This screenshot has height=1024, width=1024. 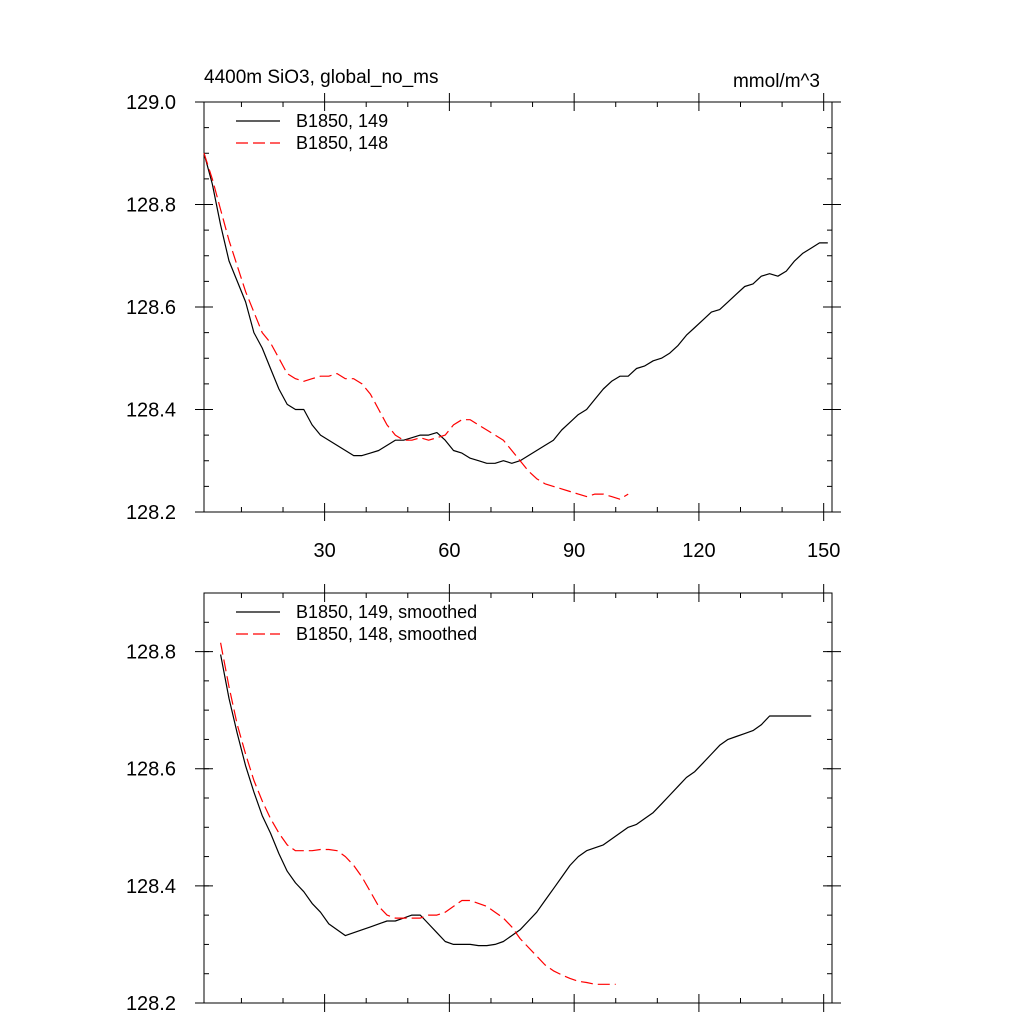 I want to click on legend-label: B1850, 149, so click(x=342, y=121).